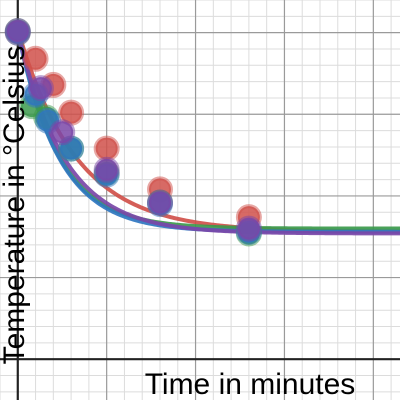 This screenshot has height=400, width=400. Describe the element at coordinates (250, 384) in the screenshot. I see `x-axis-title: Time in minutes` at that location.